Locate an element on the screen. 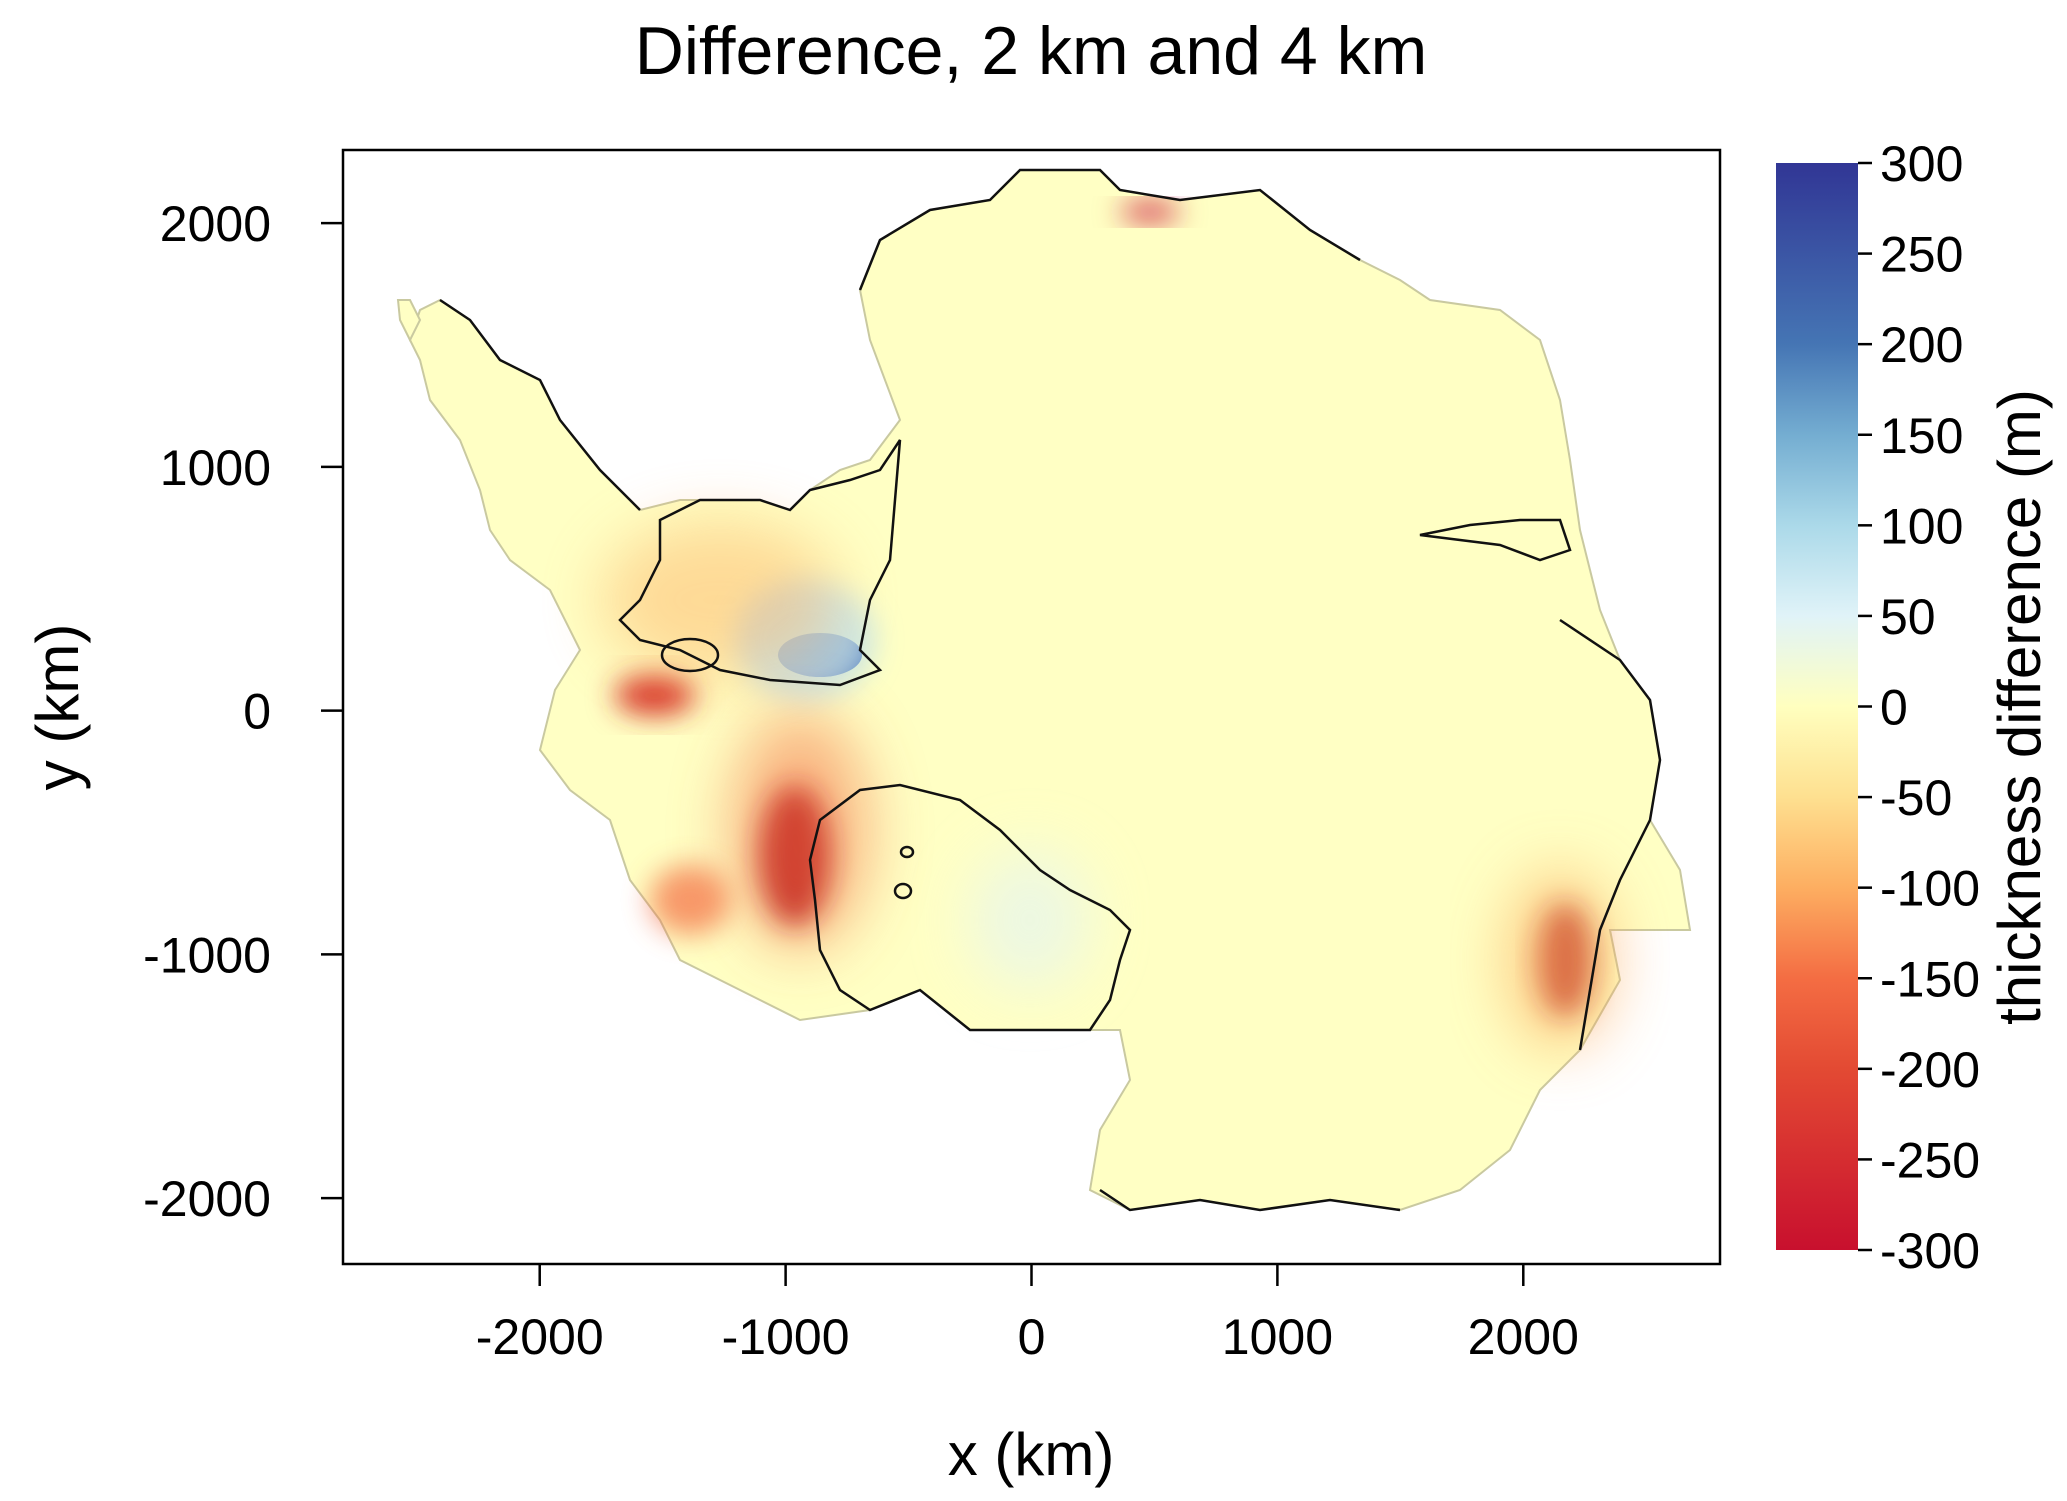 The height and width of the screenshot is (1501, 2067). colorbar-tick-label: 150 is located at coordinates (1921, 436).